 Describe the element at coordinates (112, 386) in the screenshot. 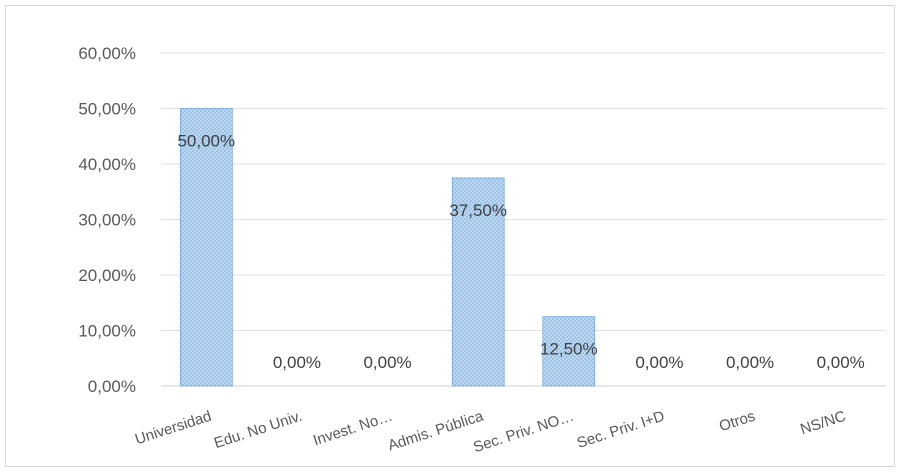

I see `y-tick-label: 0,00%` at that location.